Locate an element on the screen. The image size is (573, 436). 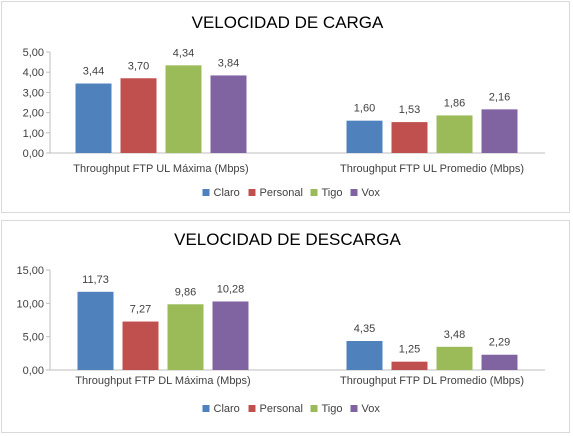
y-tick-label: 3,00 is located at coordinates (33, 93).